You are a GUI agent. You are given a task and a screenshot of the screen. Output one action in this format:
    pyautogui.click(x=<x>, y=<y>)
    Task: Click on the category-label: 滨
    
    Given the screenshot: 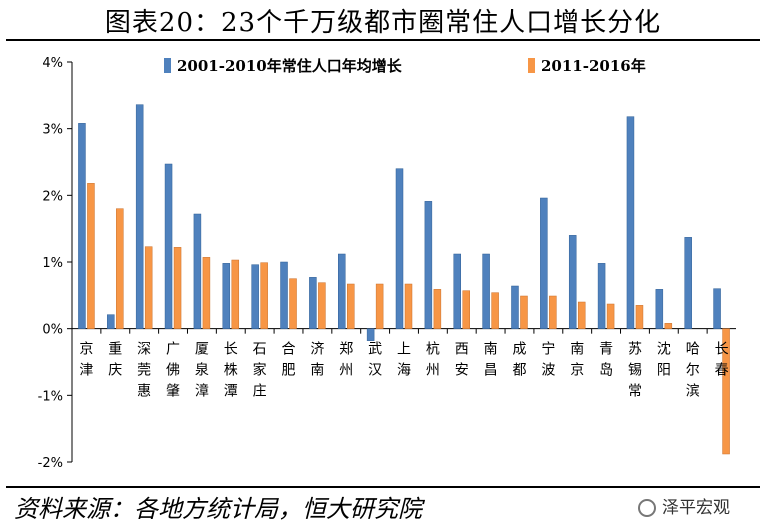 What is the action you would take?
    pyautogui.click(x=693, y=392)
    